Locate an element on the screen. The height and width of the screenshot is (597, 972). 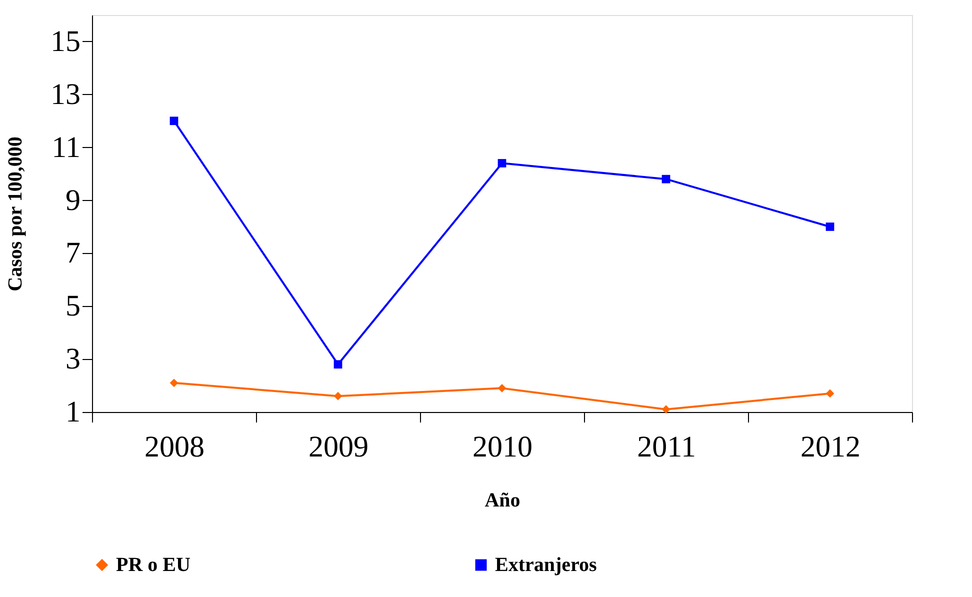
x-tick-label: 2008 is located at coordinates (174, 447).